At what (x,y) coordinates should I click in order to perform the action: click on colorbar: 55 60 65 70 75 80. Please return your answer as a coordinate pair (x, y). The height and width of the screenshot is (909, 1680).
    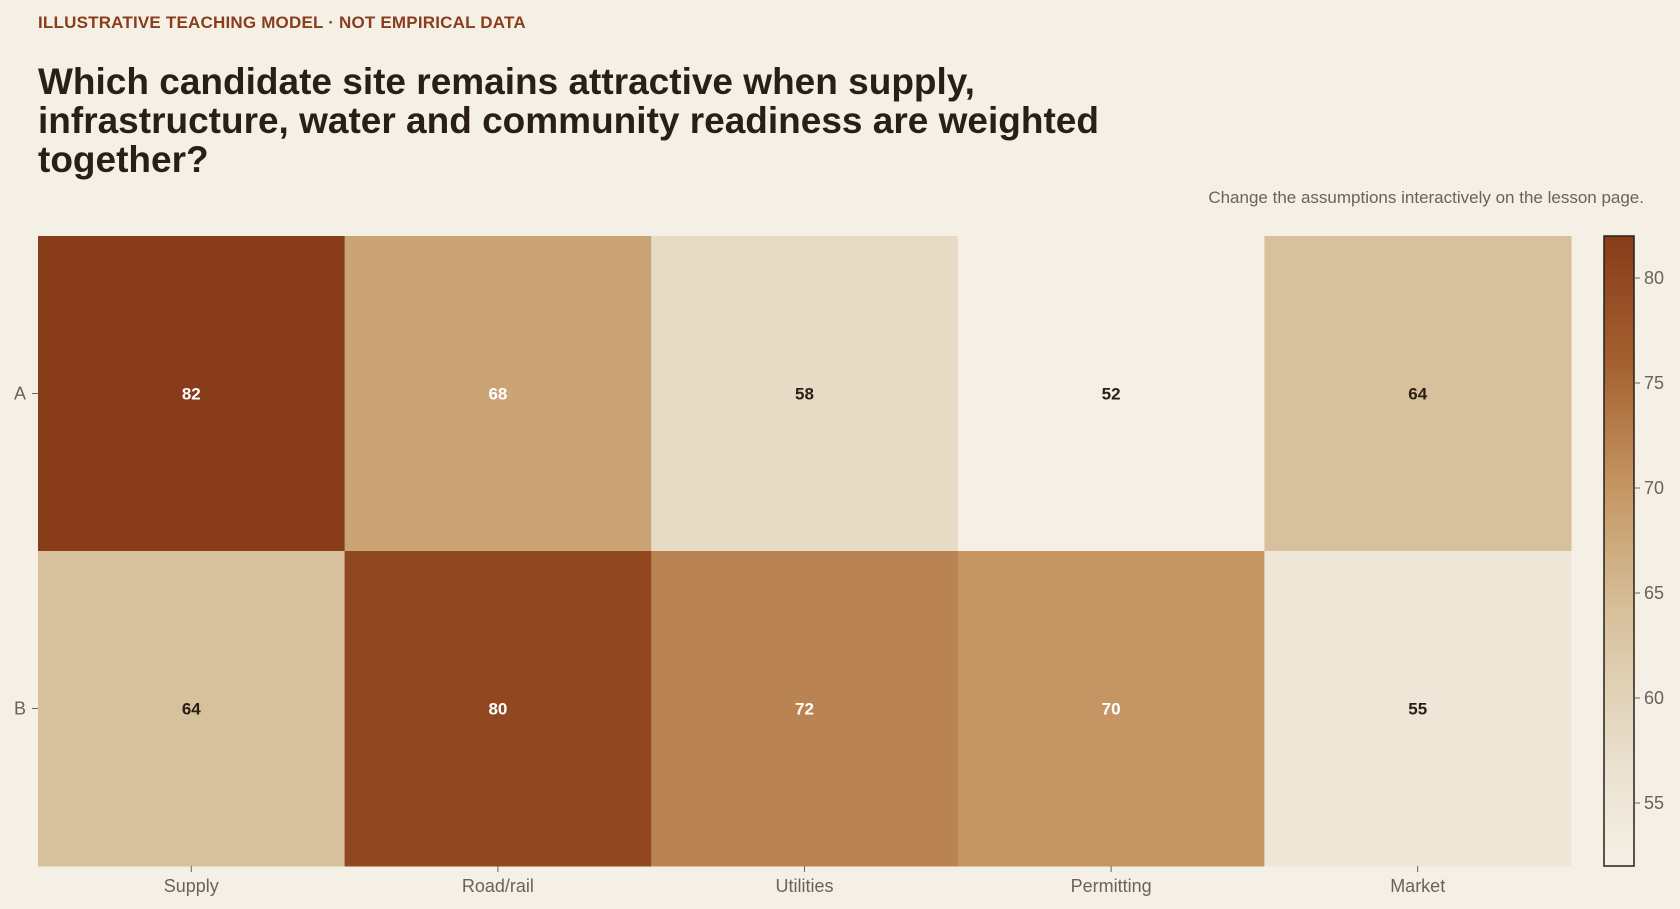
    Looking at the image, I should click on (1633, 551).